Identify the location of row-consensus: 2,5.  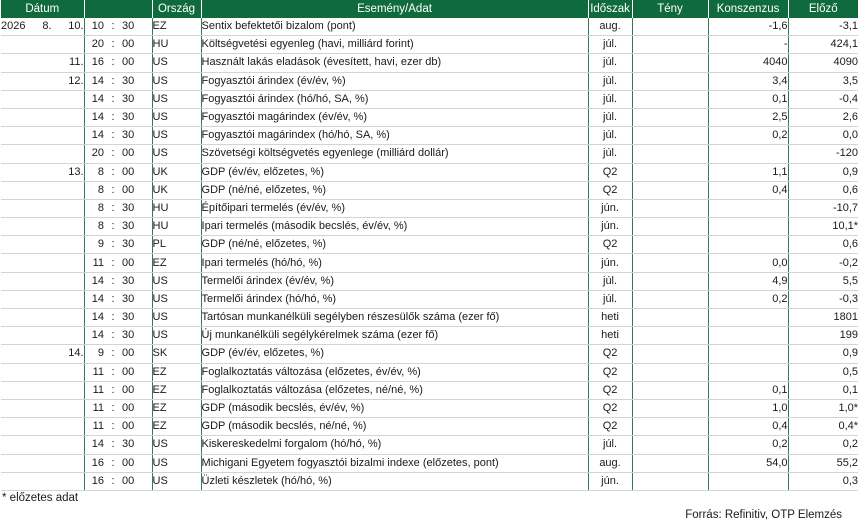
(748, 118).